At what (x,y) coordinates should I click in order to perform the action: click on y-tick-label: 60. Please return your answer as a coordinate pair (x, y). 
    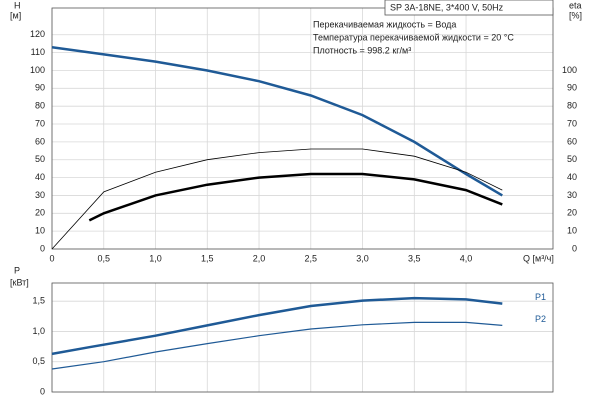
    Looking at the image, I should click on (40, 141).